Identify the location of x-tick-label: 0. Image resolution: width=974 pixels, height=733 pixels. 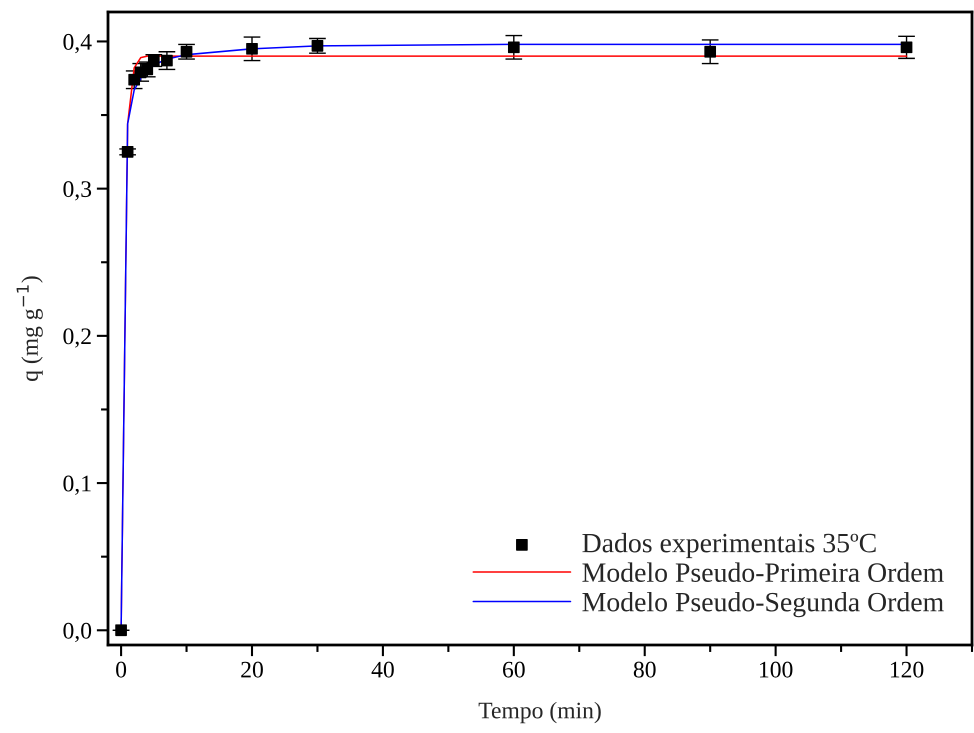
(121, 670).